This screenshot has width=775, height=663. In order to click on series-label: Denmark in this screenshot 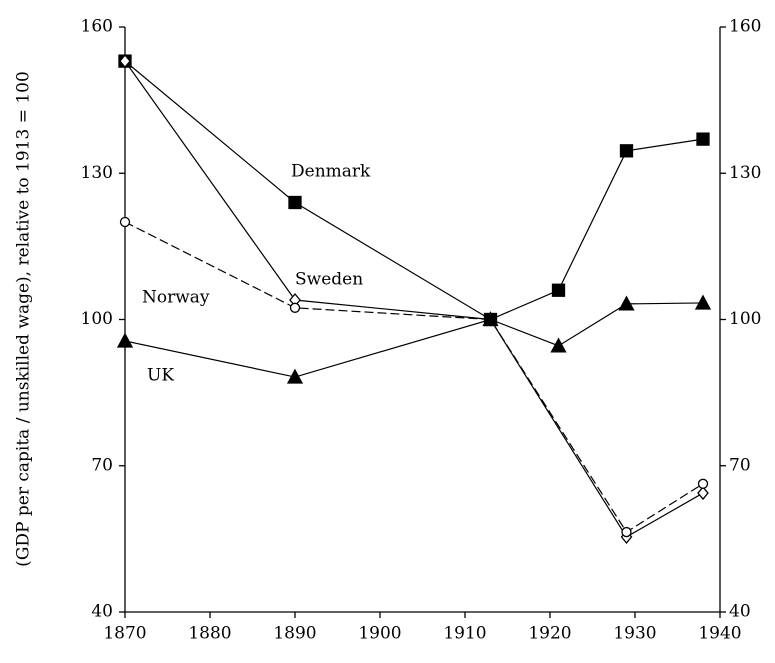, I will do `click(331, 172)`.